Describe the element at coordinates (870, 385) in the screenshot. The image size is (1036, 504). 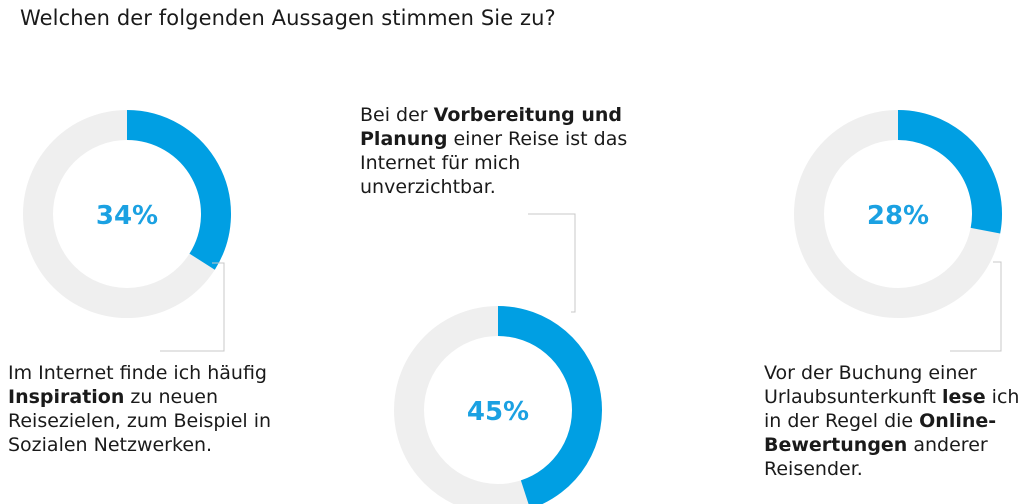
I see `caption-3-part-1: Vor der Buchung einer Urlaubsunterkunft` at that location.